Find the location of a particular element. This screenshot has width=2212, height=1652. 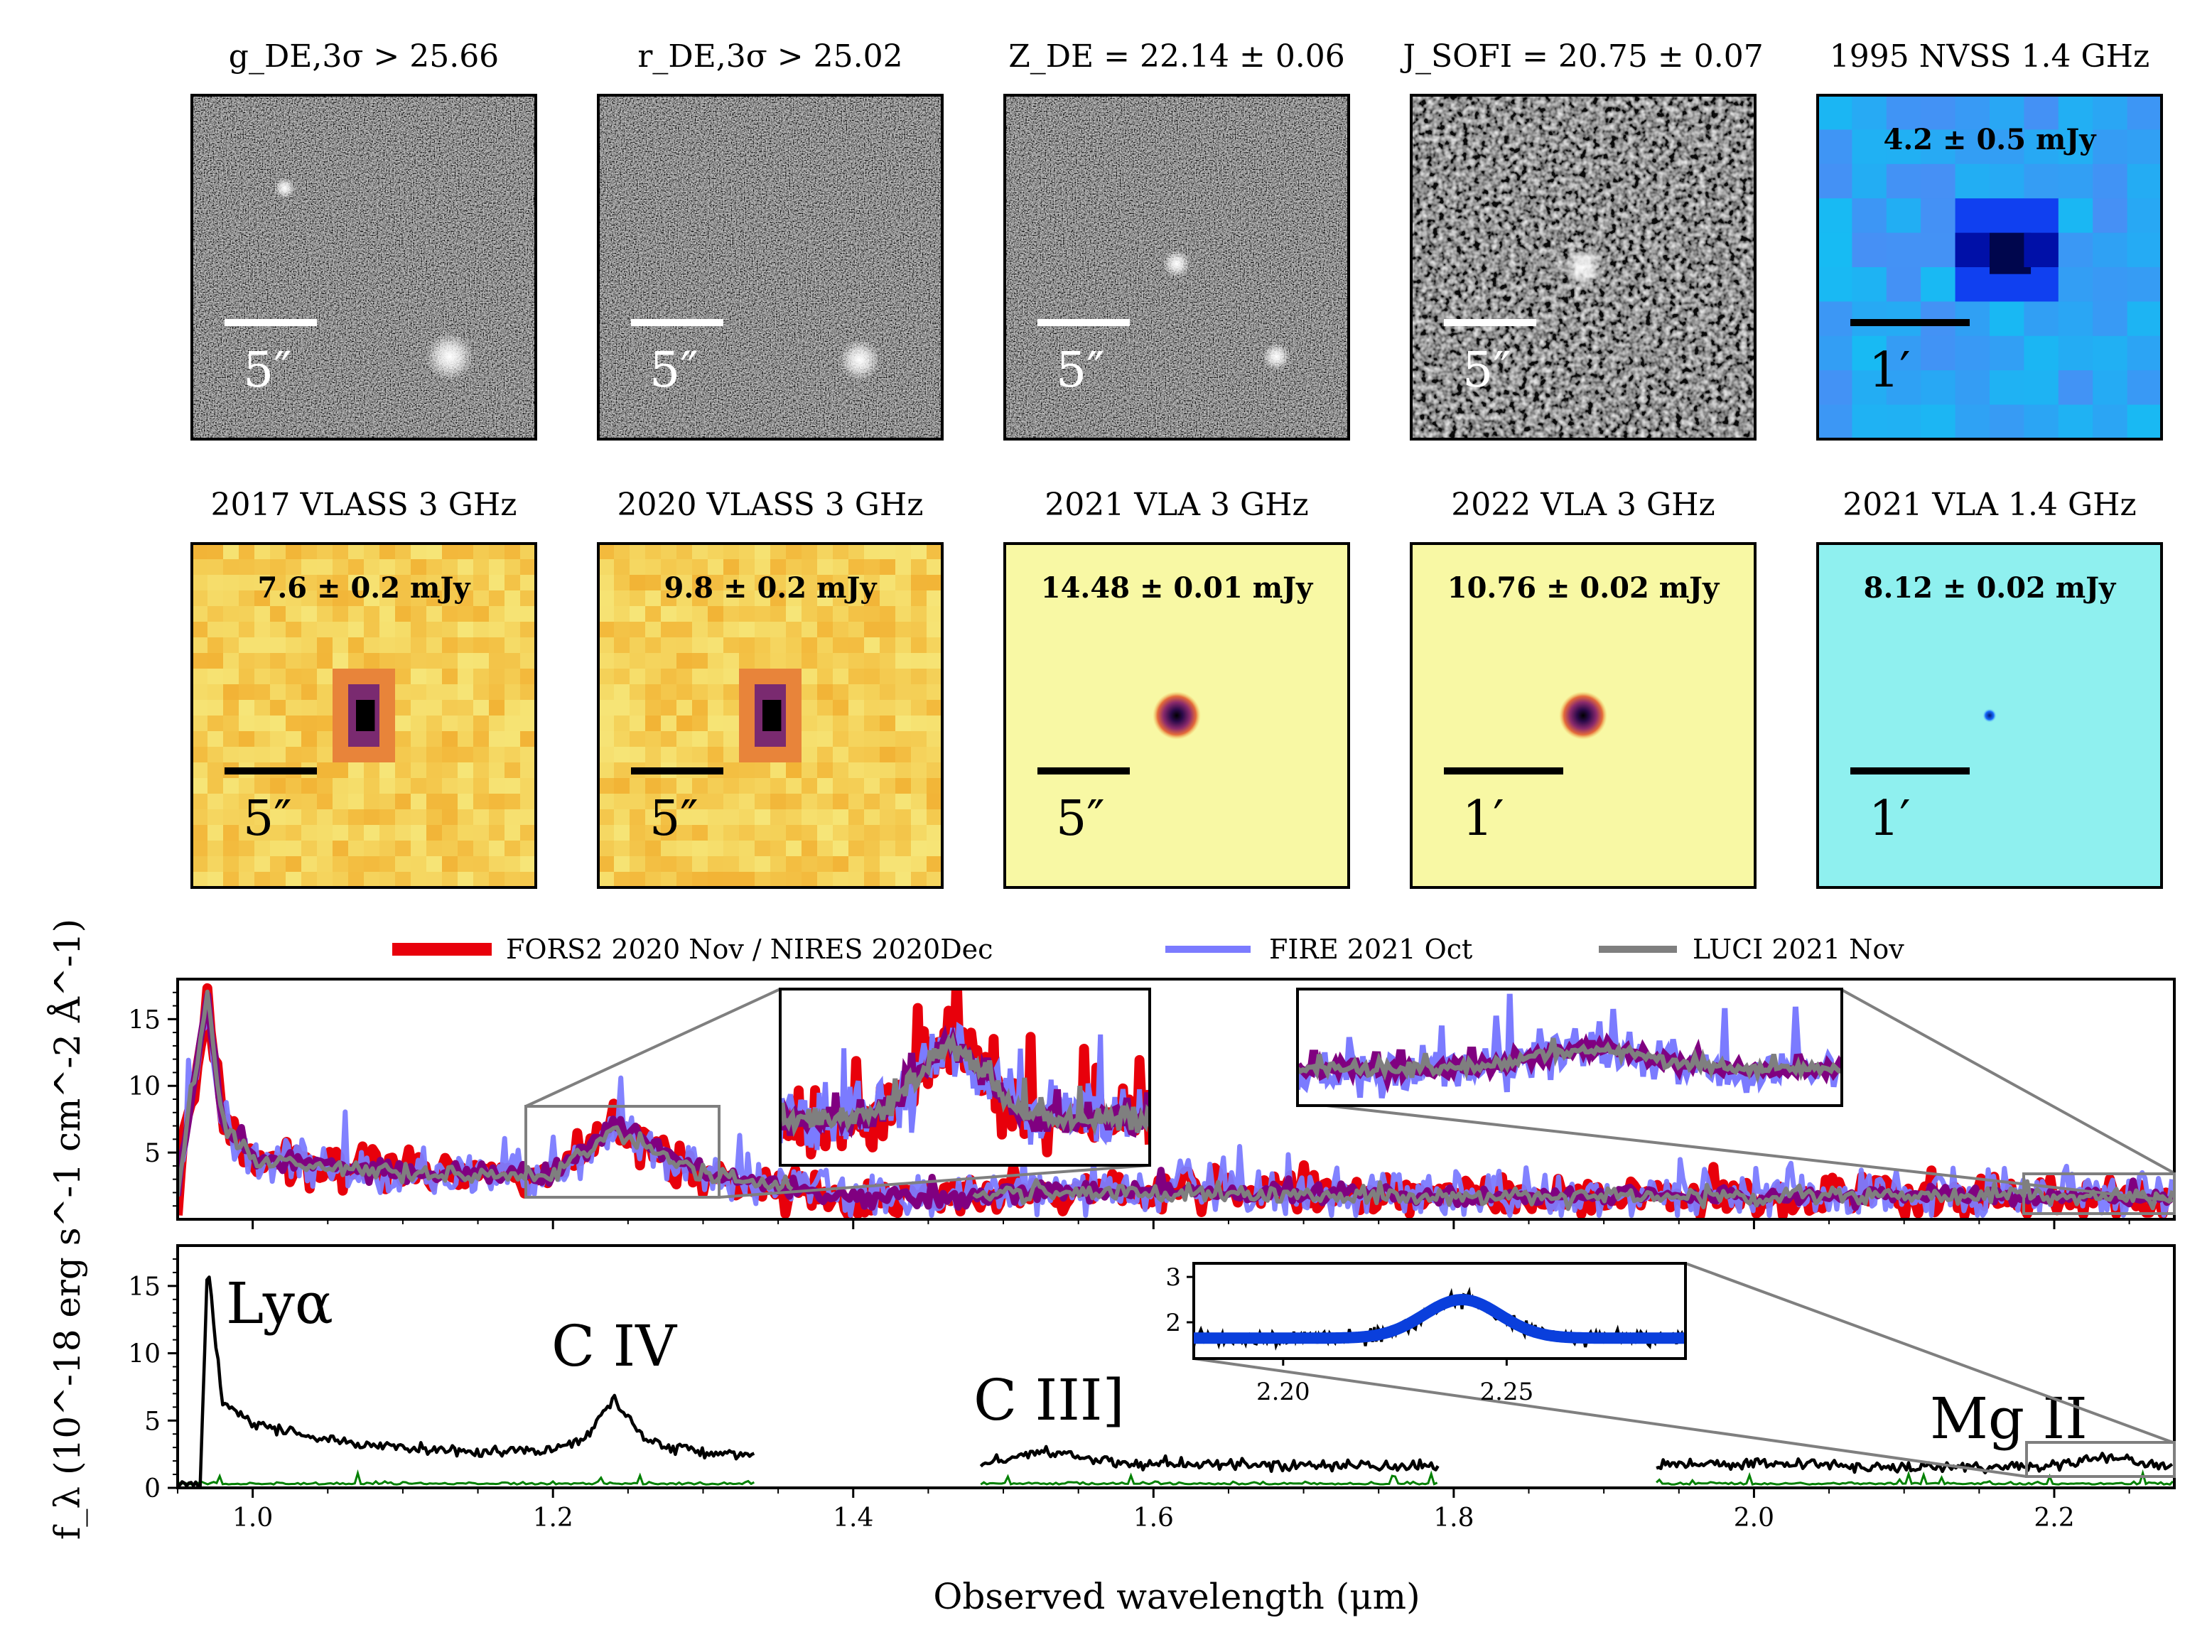

zoom-box-civ is located at coordinates (622, 1152).